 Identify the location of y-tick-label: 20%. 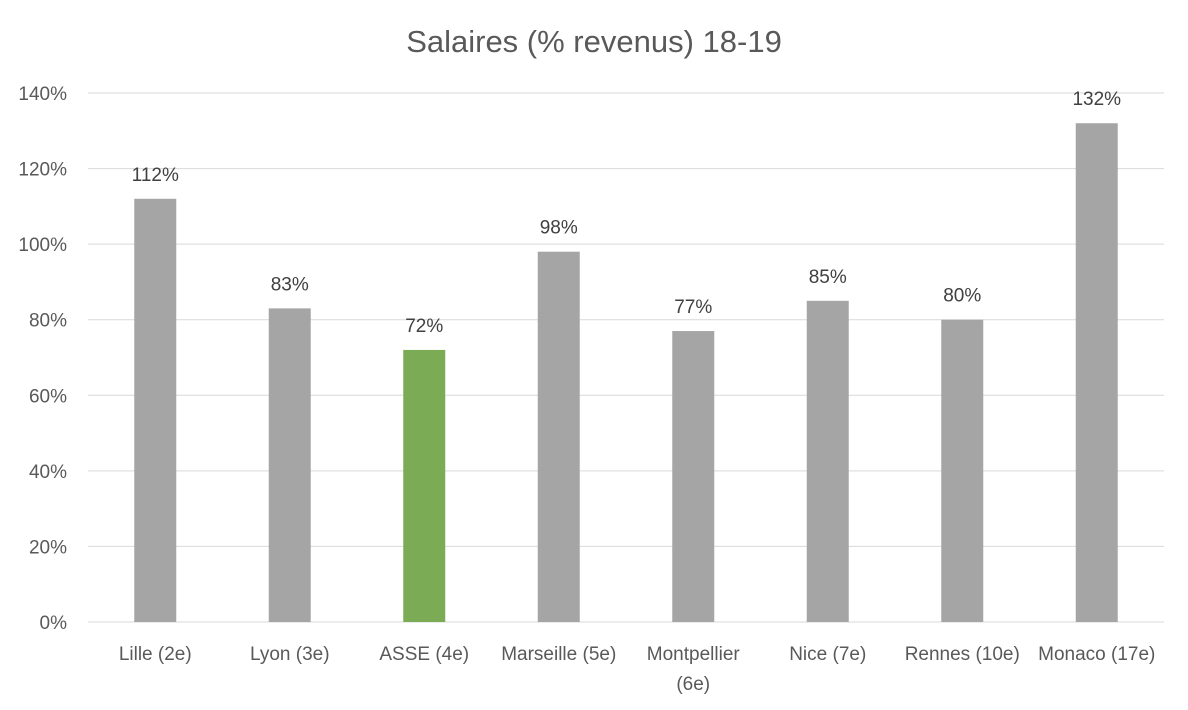
(48, 547).